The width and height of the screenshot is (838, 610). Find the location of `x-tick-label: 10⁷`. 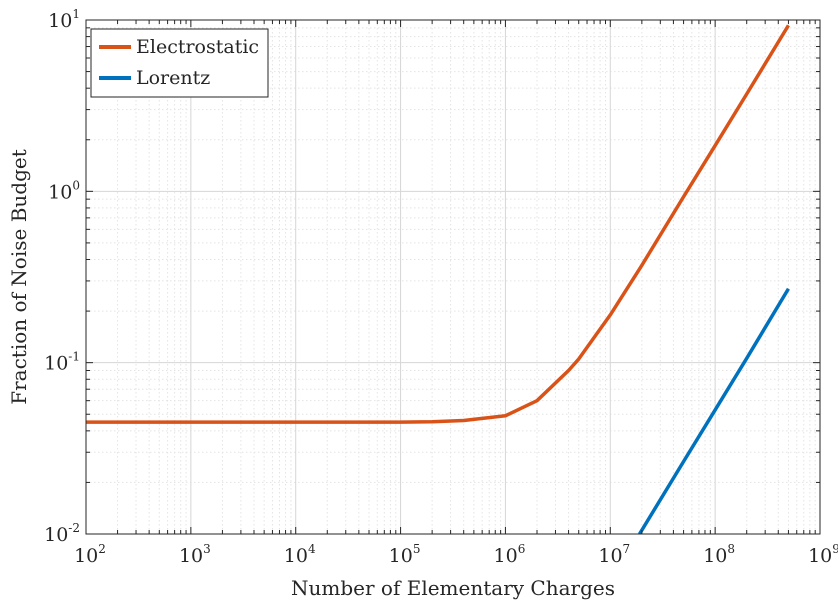

x-tick-label: 10⁷ is located at coordinates (614, 554).